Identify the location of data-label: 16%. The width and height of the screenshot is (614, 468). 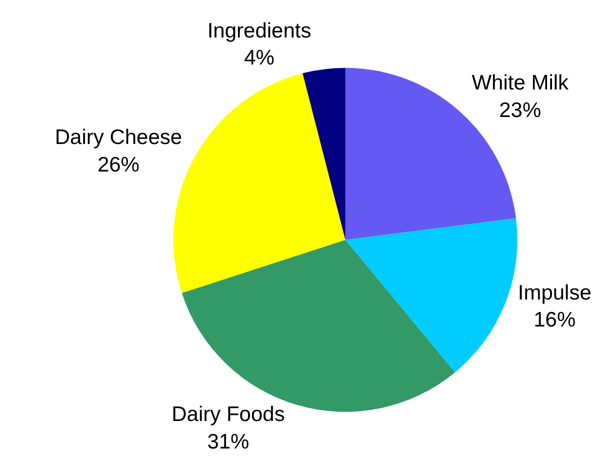
(555, 320).